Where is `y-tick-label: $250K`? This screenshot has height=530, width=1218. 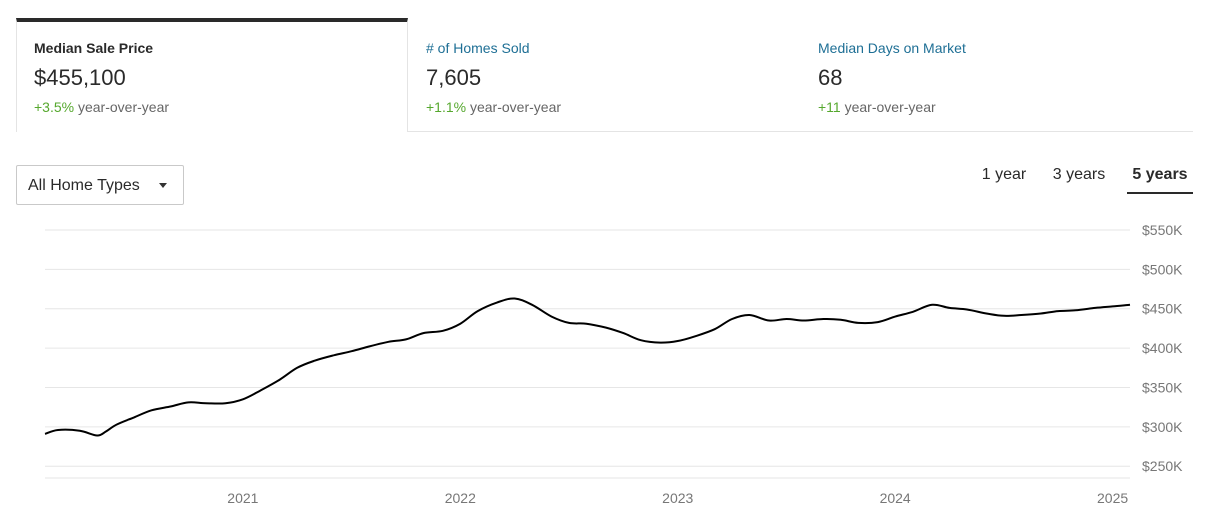 y-tick-label: $250K is located at coordinates (1162, 466).